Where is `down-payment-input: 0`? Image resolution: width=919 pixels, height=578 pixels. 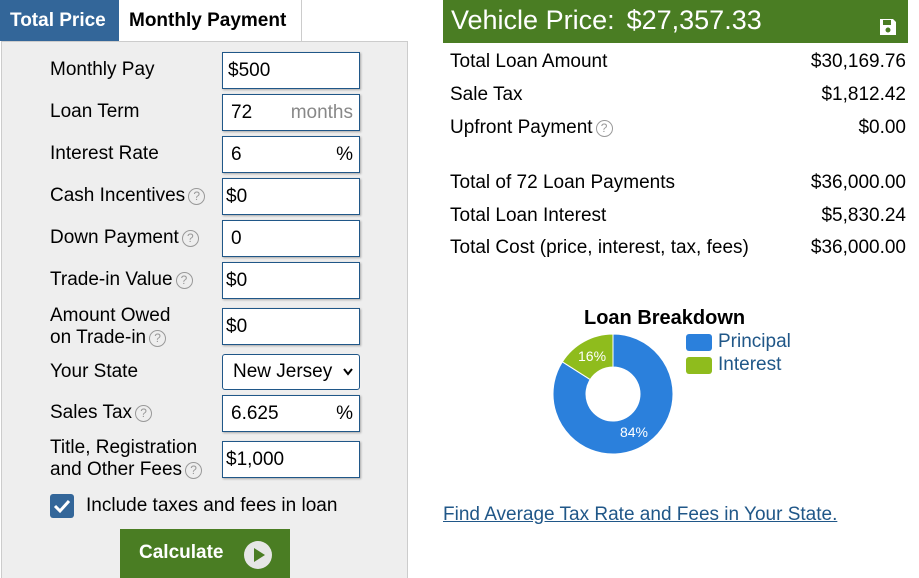 down-payment-input: 0 is located at coordinates (291, 238).